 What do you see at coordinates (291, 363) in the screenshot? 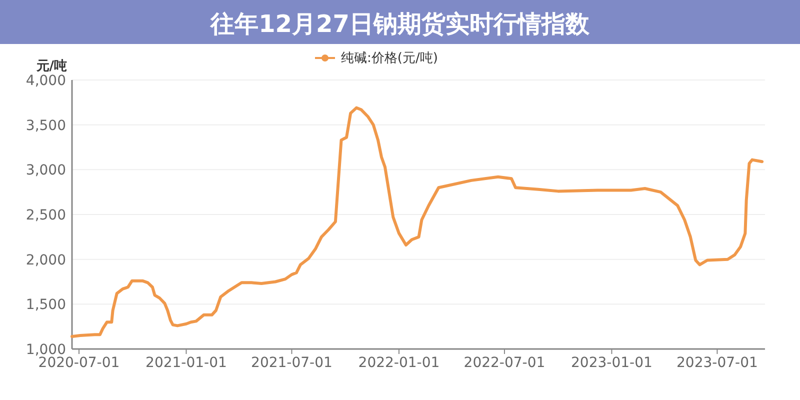
I see `x-tick-label: 2021-07-01` at bounding box center [291, 363].